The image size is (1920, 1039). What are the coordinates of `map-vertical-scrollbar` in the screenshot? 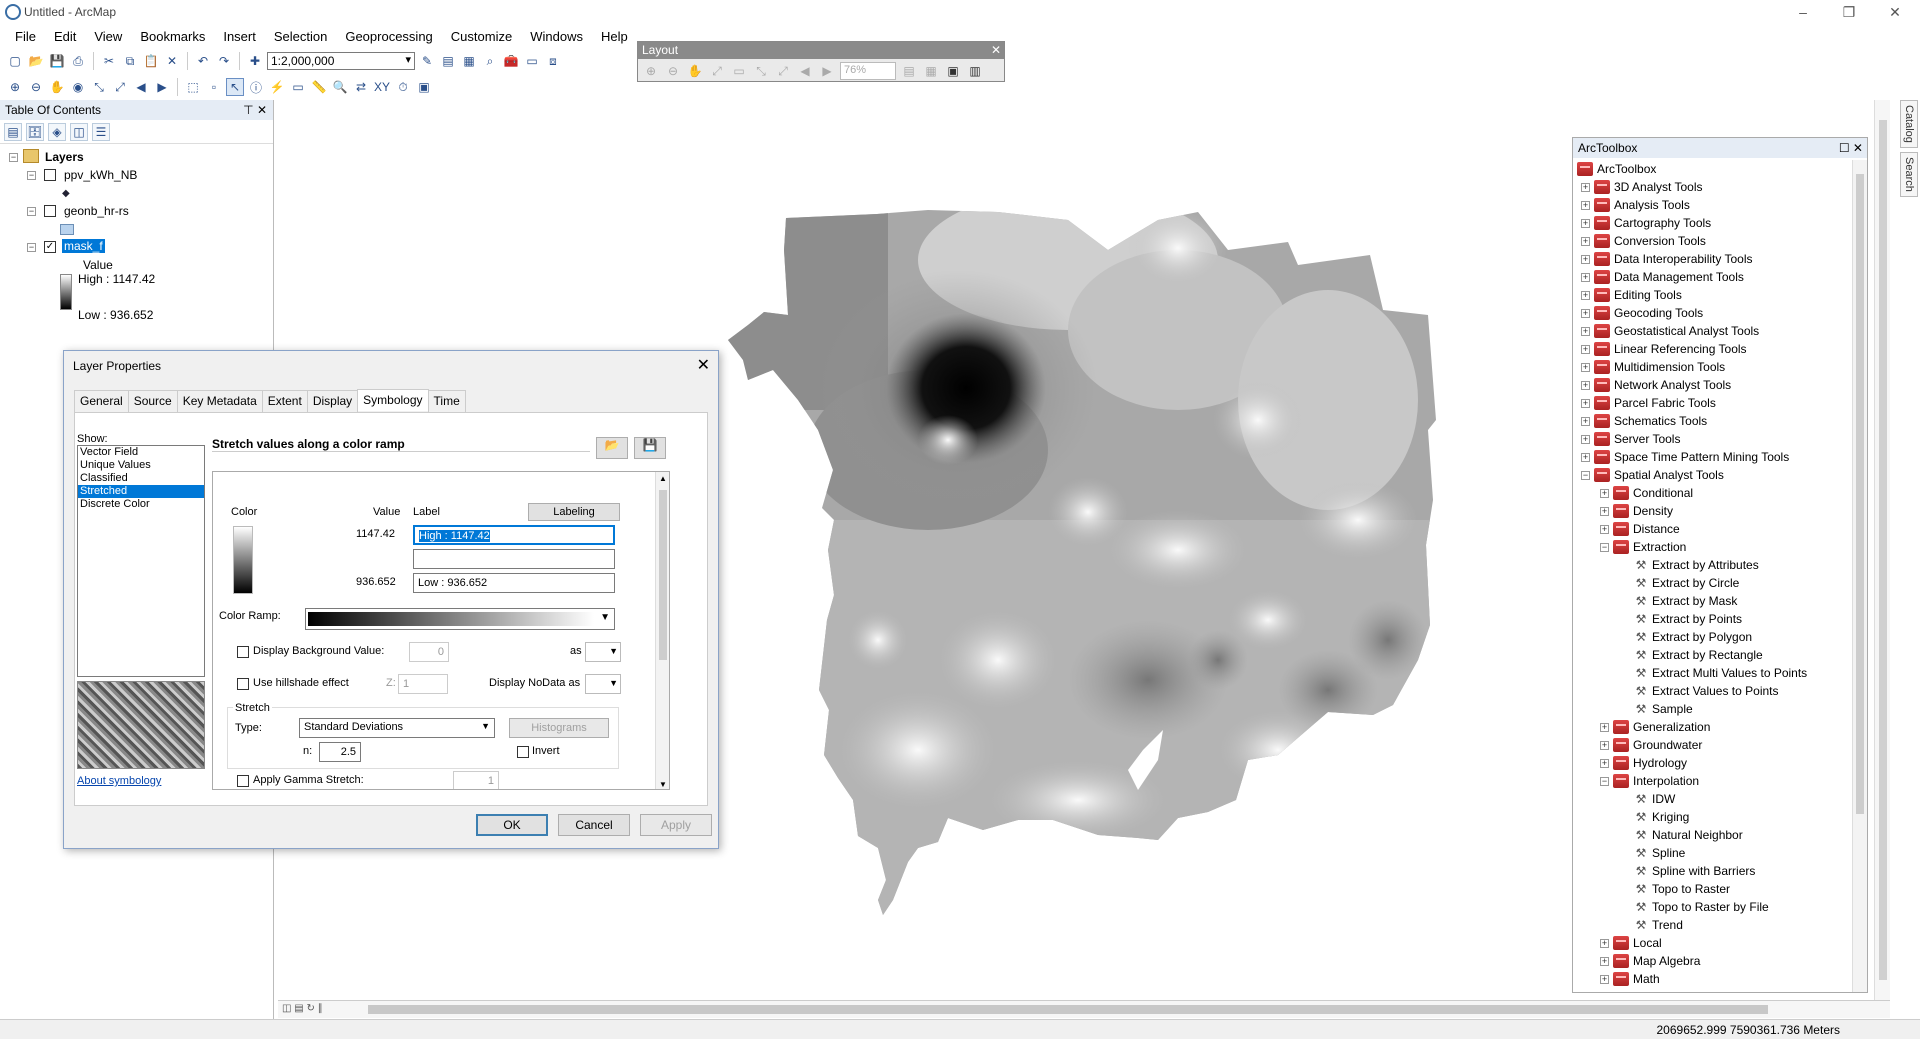 It's located at (1882, 550).